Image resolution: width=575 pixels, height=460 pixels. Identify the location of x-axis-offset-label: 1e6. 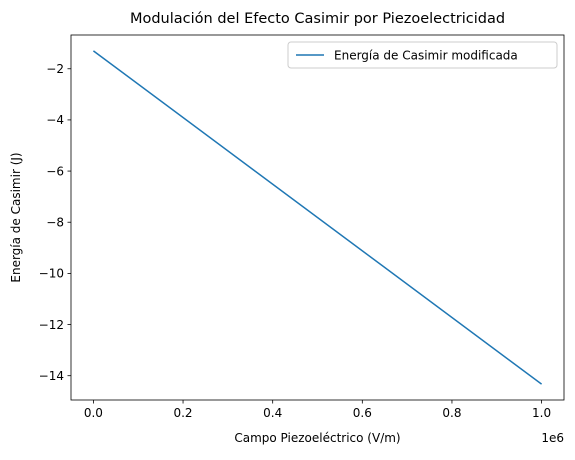
(552, 438).